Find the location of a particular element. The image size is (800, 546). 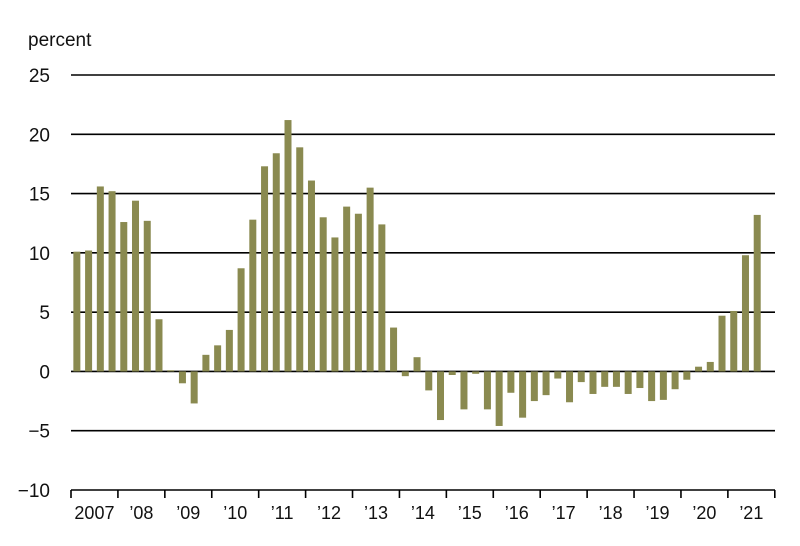

x-tick-label: ’14 is located at coordinates (423, 513).